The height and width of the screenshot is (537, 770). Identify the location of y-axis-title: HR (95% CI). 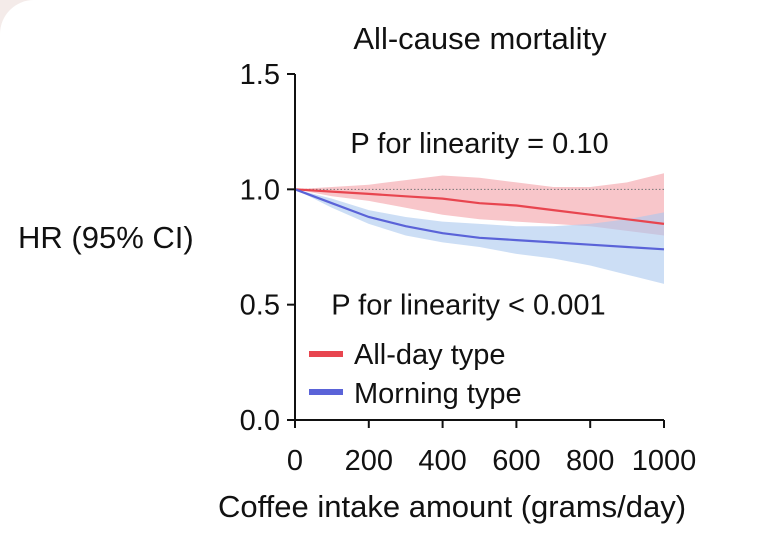
(106, 237).